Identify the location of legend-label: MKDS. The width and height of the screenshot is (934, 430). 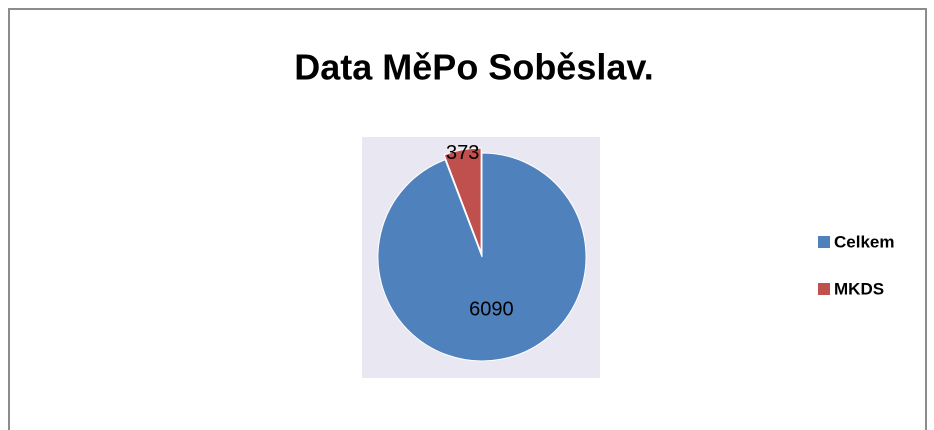
(859, 288).